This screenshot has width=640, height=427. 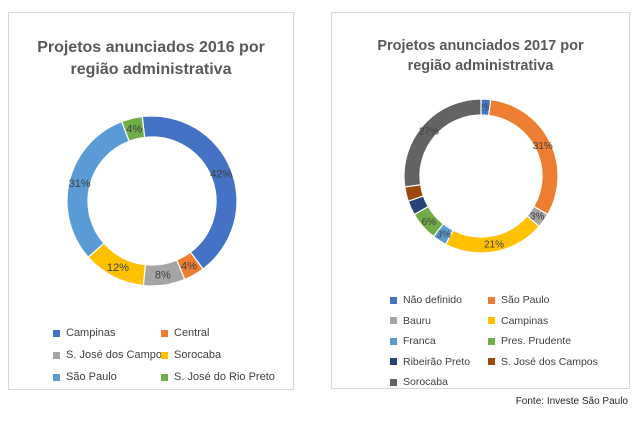 I want to click on legend-item-bauru: Bauru, so click(x=410, y=321).